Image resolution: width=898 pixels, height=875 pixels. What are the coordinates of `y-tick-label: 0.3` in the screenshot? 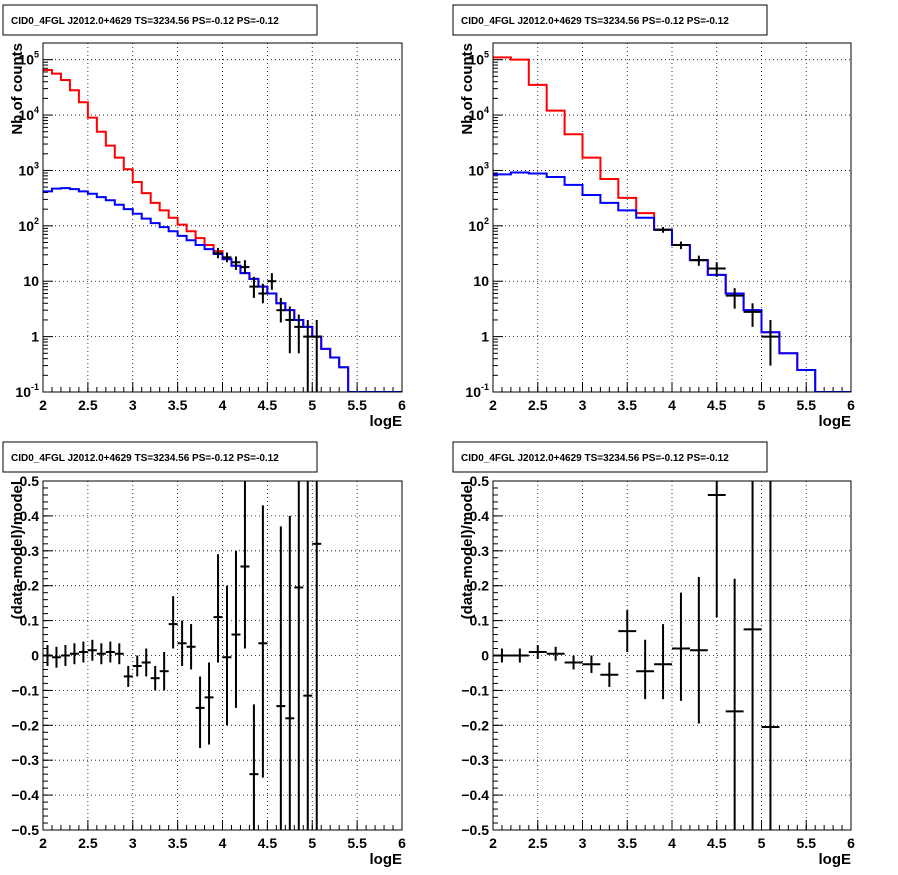 It's located at (480, 551).